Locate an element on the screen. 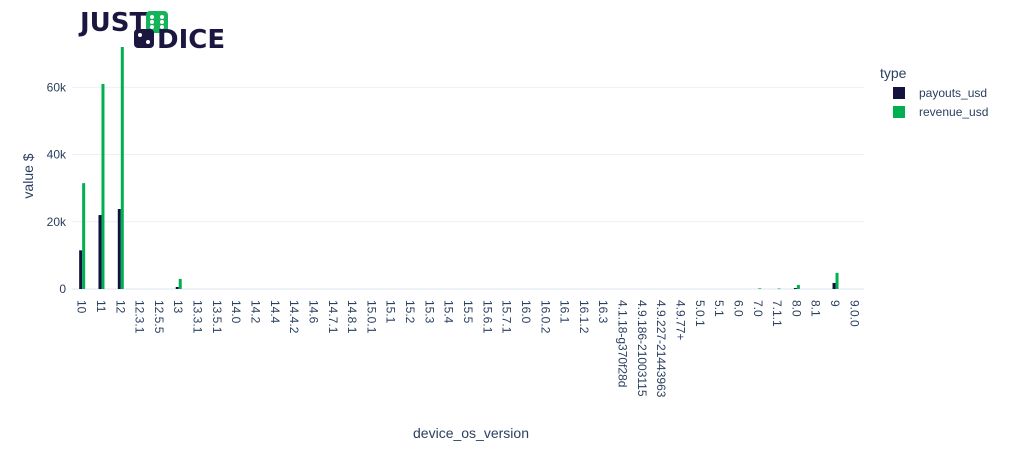  x-tick-label: 7.1.1 is located at coordinates (777, 313).